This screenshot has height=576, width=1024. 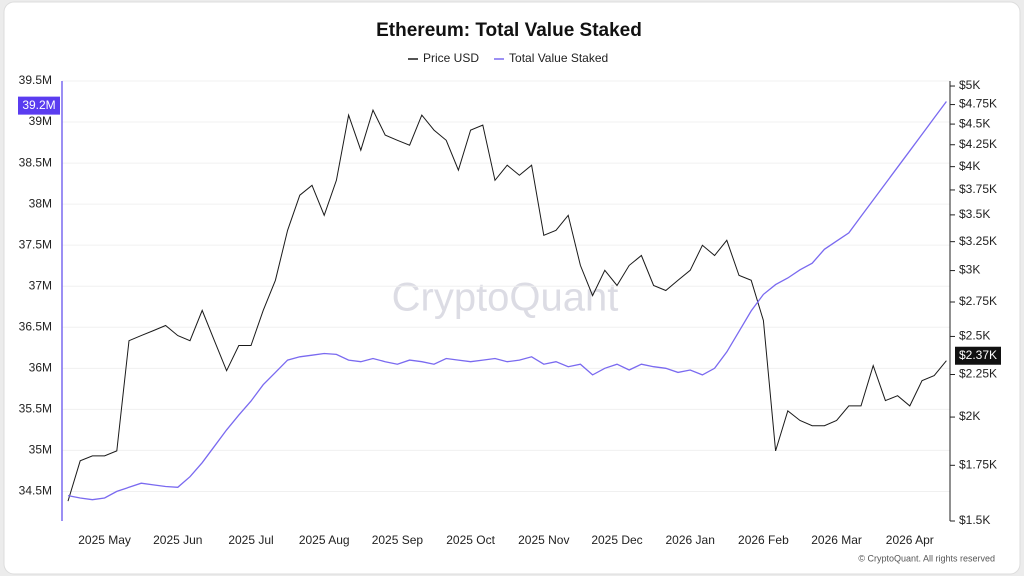 I want to click on x-tick-label: 2025 Sep, so click(x=398, y=540).